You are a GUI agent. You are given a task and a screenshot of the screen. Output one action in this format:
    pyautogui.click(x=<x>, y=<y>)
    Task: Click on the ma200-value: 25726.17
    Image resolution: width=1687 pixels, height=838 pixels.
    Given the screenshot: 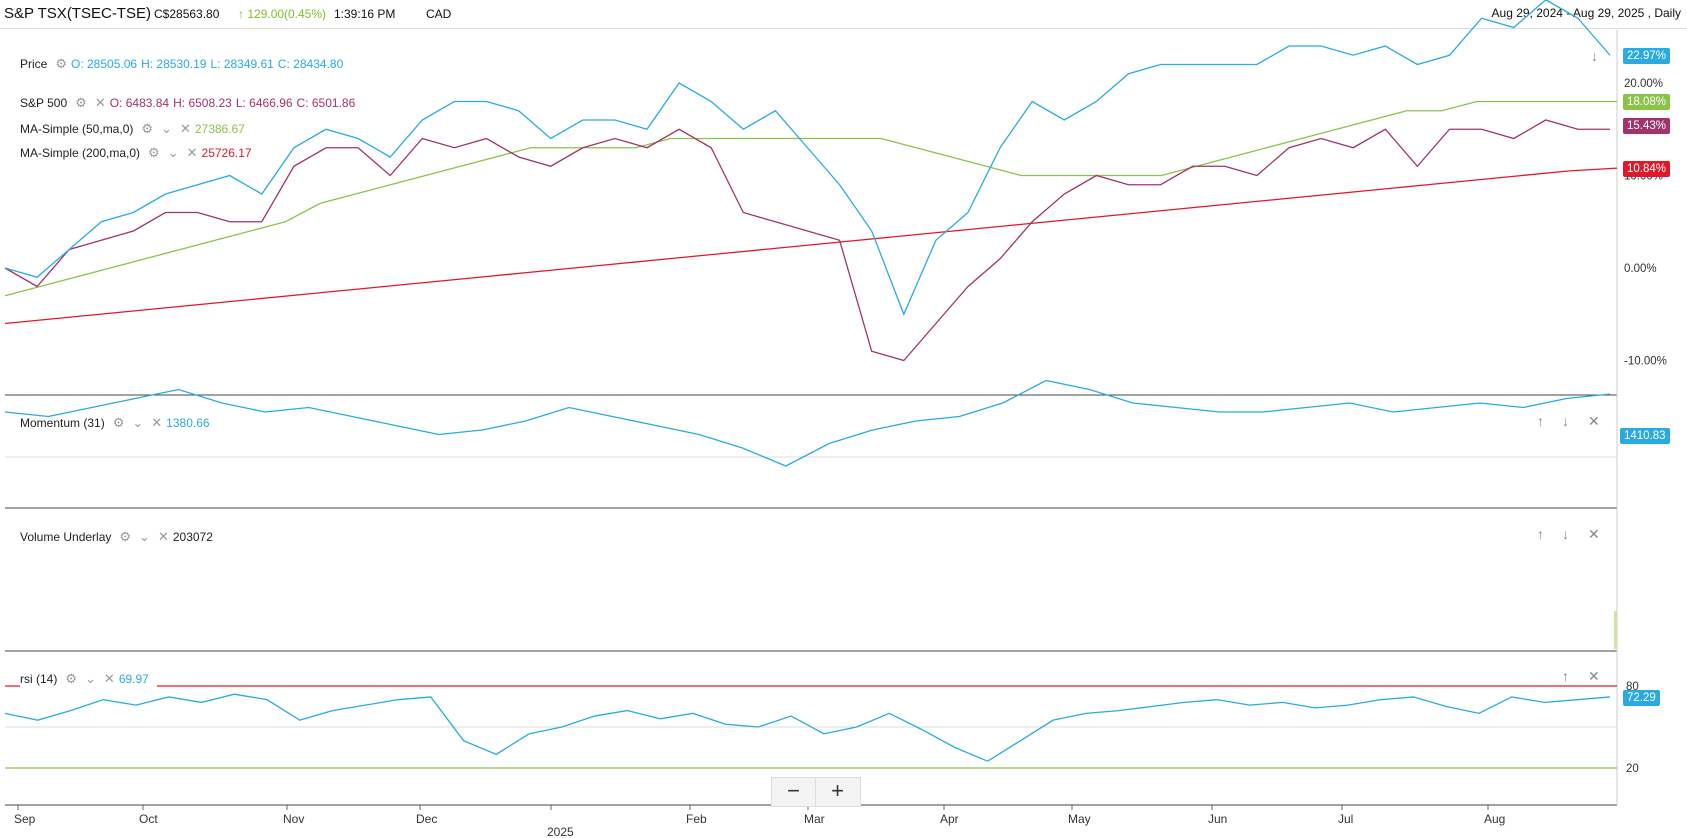 What is the action you would take?
    pyautogui.click(x=226, y=153)
    